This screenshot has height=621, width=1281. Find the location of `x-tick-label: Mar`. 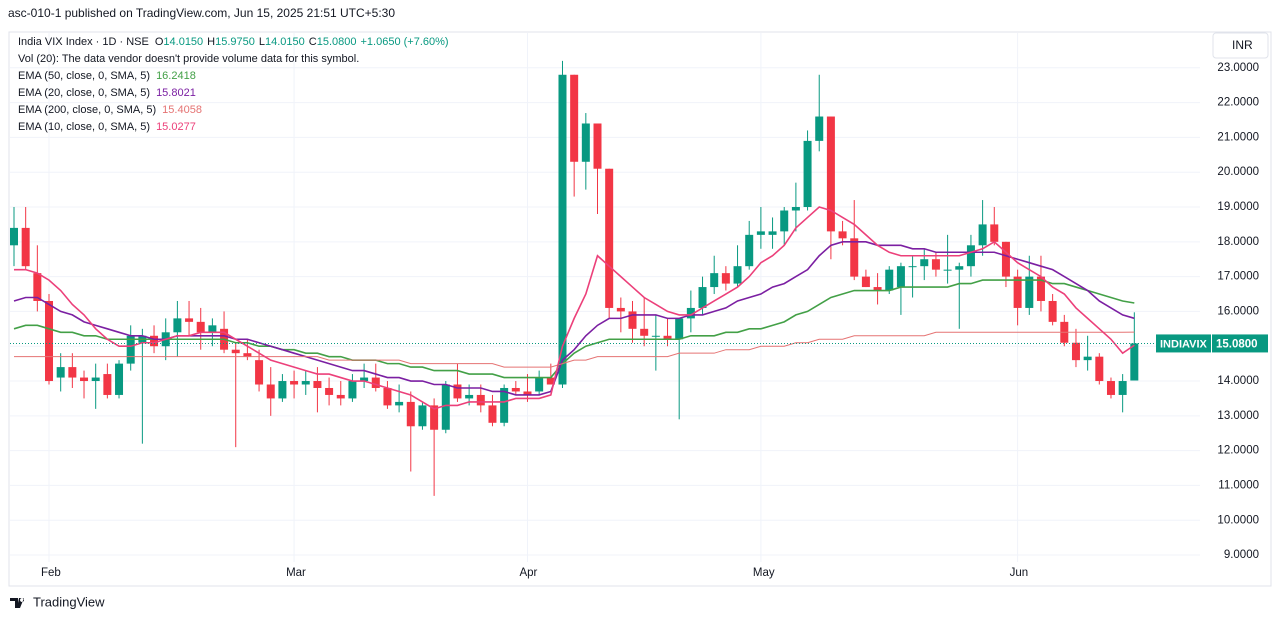

x-tick-label: Mar is located at coordinates (296, 573).